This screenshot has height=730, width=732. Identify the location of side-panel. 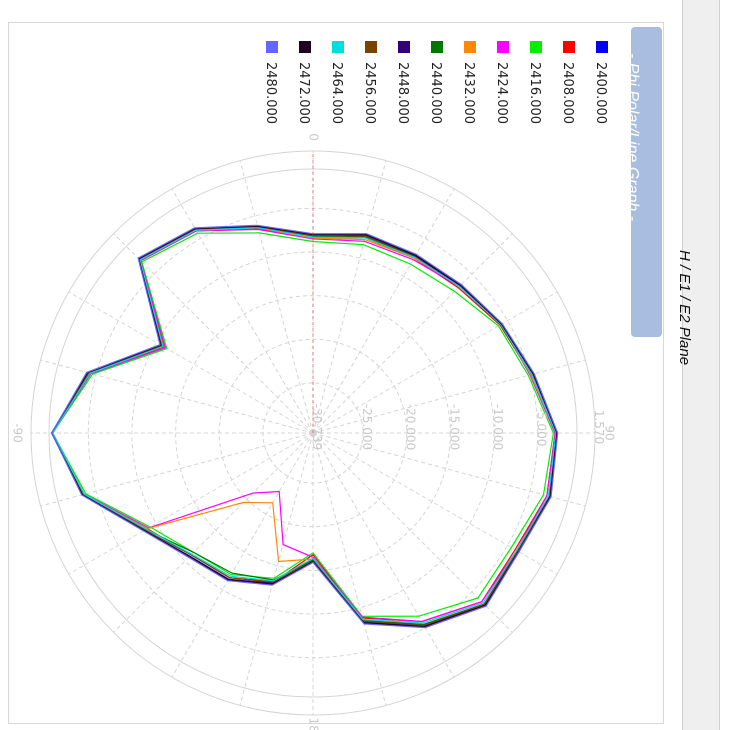
(701, 365).